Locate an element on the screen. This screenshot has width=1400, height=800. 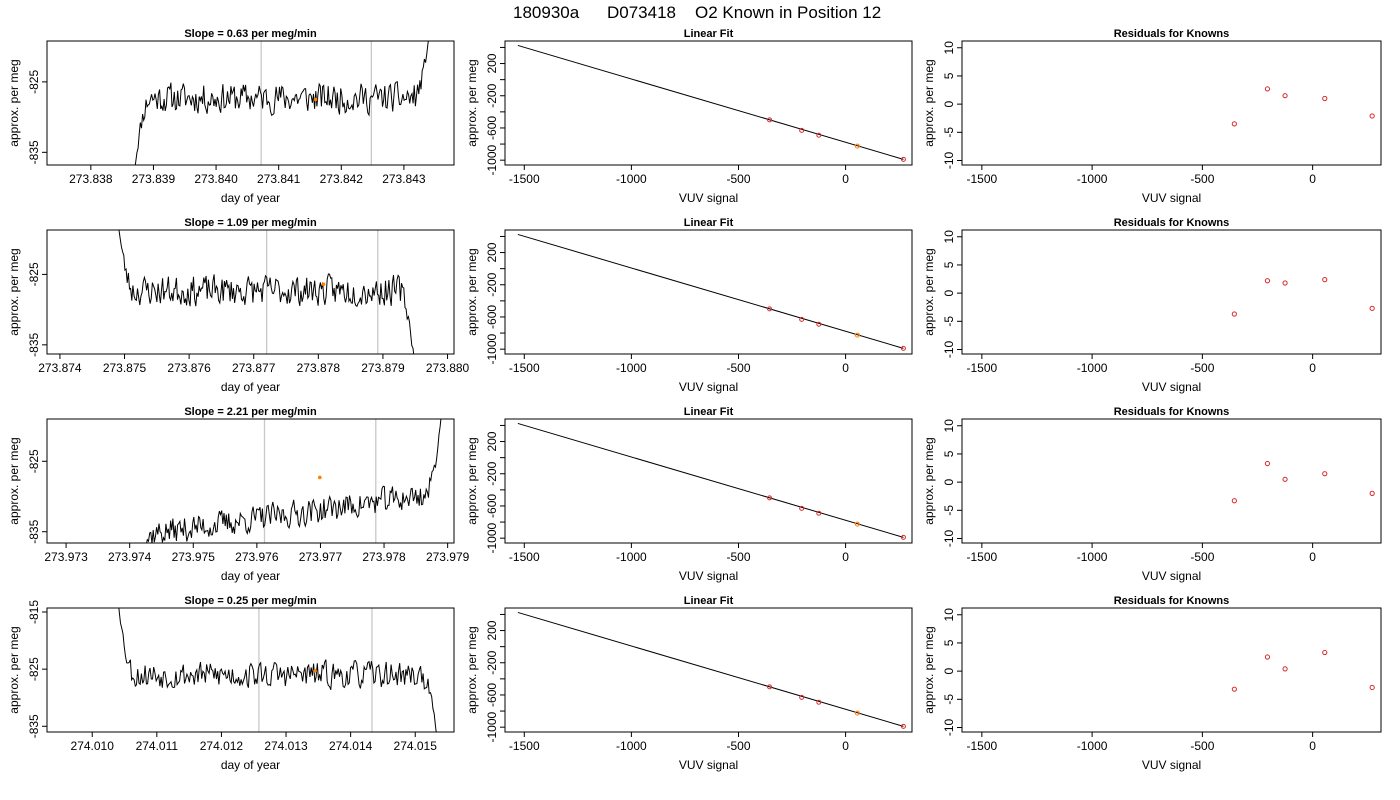
r1-fit-fit-line is located at coordinates (710, 102).